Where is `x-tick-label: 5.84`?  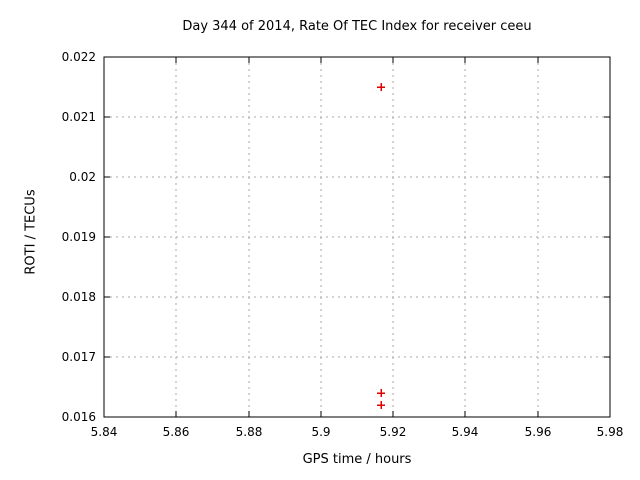 x-tick-label: 5.84 is located at coordinates (104, 432).